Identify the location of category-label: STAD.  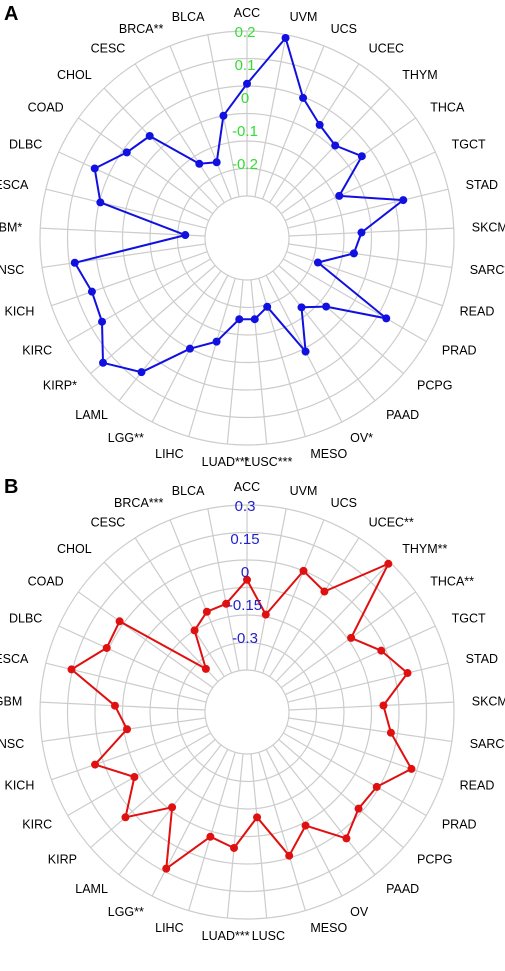
(482, 659).